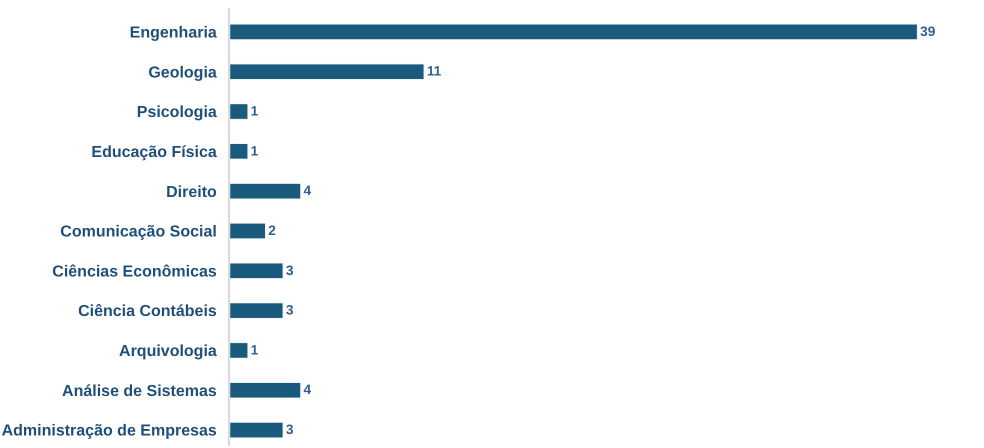  What do you see at coordinates (176, 113) in the screenshot?
I see `y-tick-label: Psicologia` at bounding box center [176, 113].